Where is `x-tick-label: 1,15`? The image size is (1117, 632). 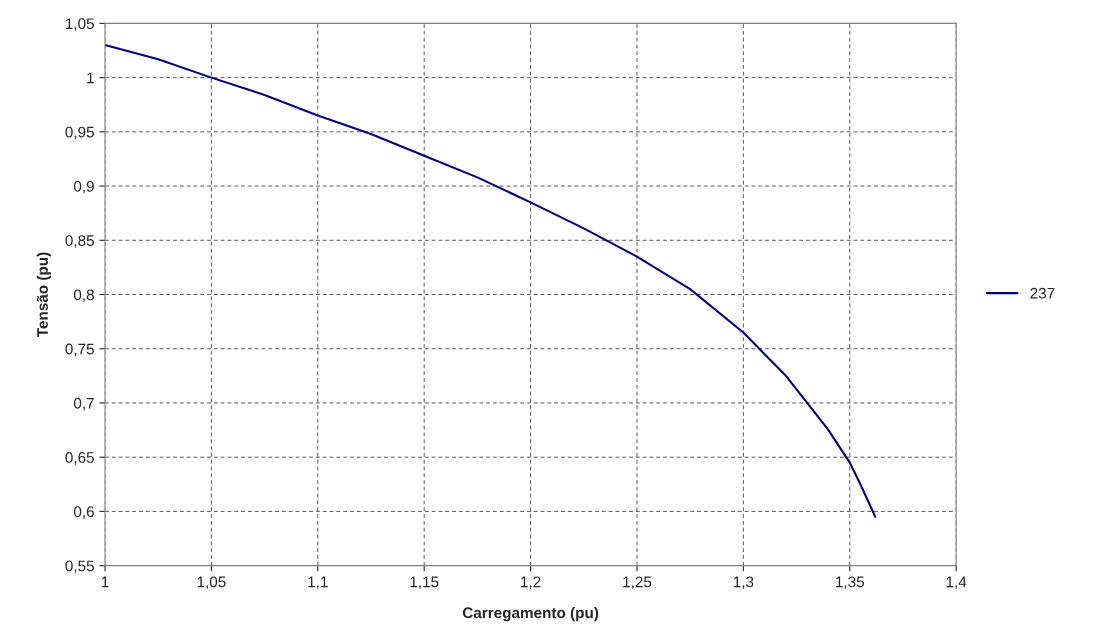 x-tick-label: 1,15 is located at coordinates (424, 583).